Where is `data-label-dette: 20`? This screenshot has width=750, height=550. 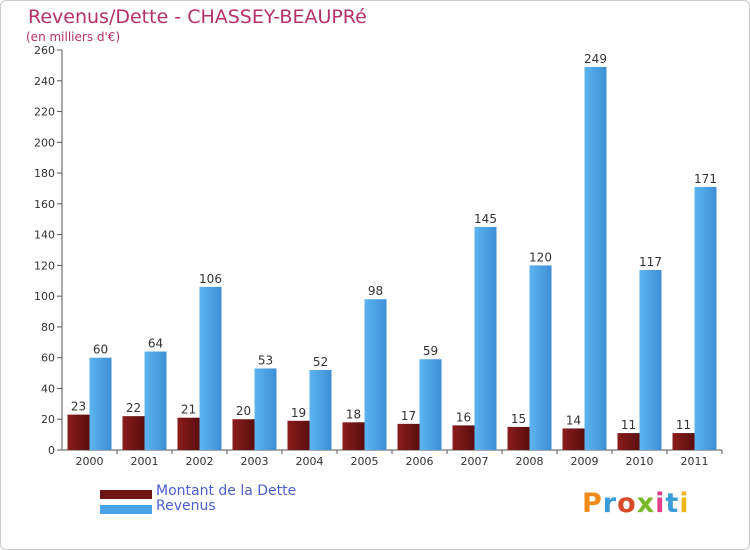 data-label-dette: 20 is located at coordinates (243, 411).